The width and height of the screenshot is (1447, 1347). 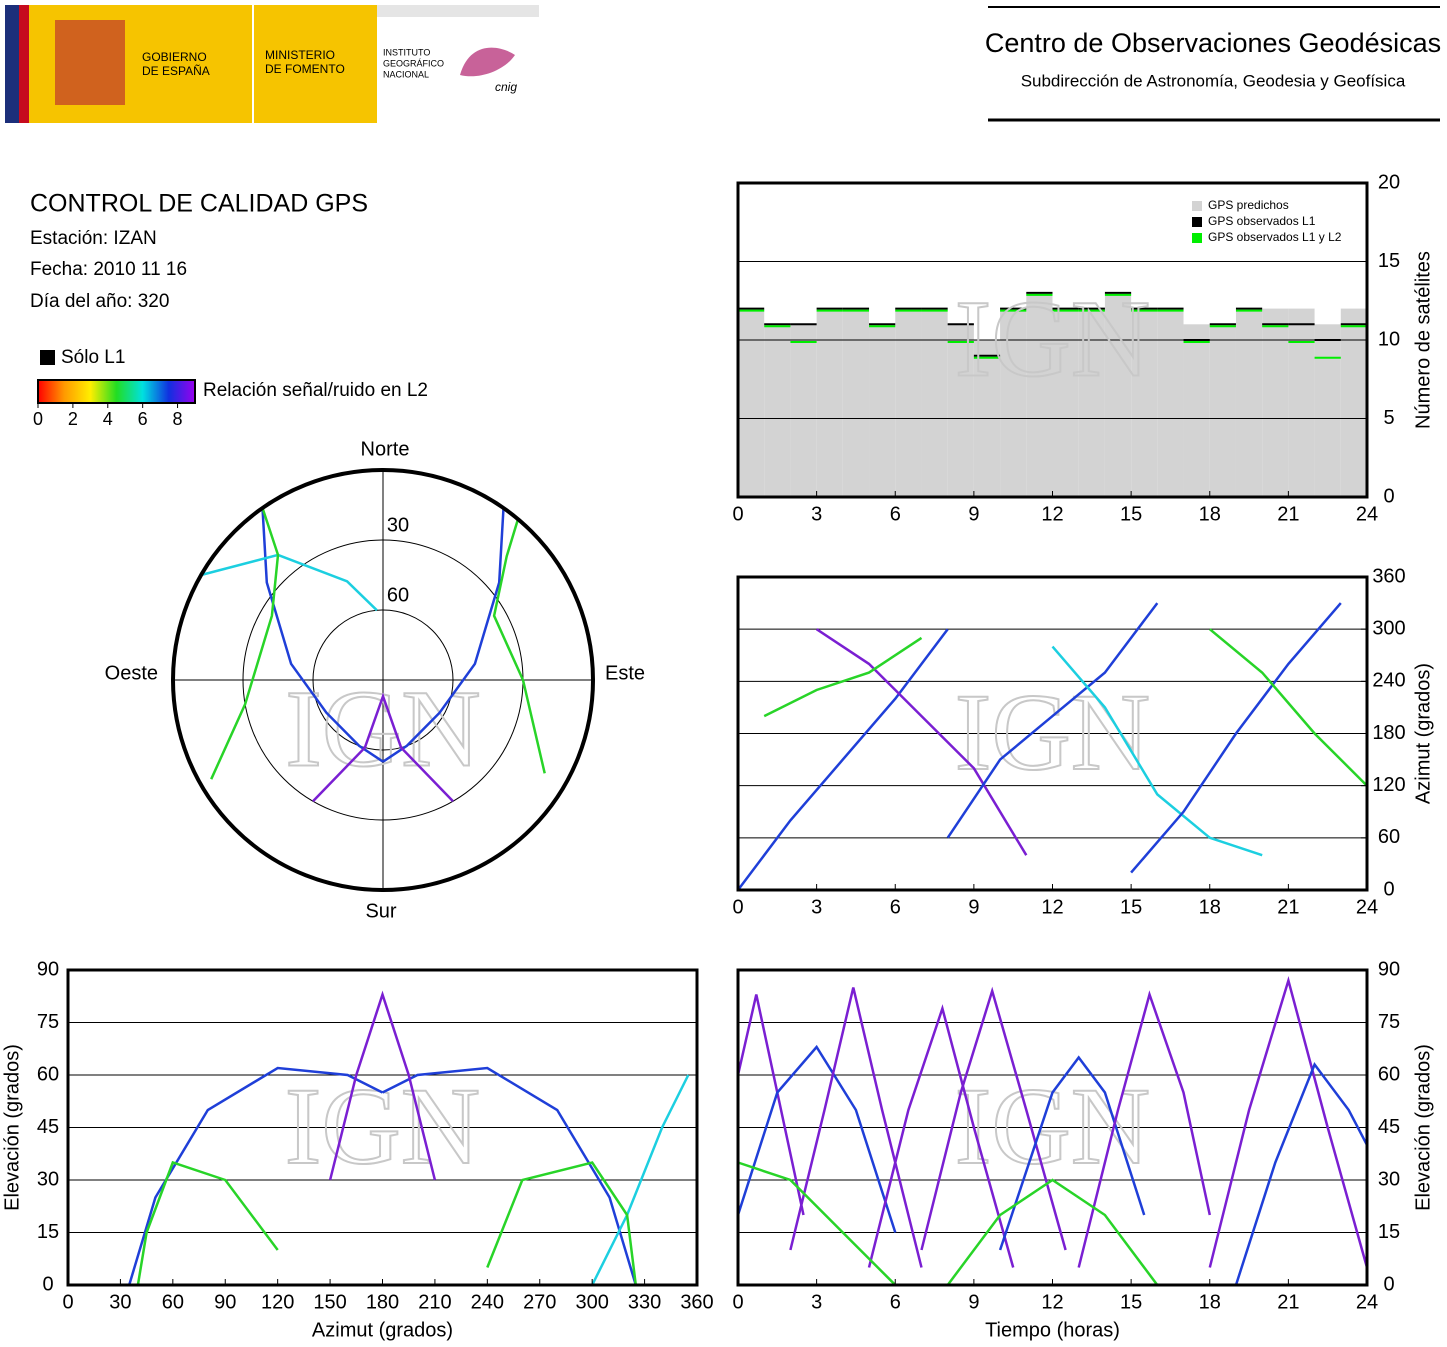 What do you see at coordinates (73, 419) in the screenshot?
I see `colorbar-tick-label: 2` at bounding box center [73, 419].